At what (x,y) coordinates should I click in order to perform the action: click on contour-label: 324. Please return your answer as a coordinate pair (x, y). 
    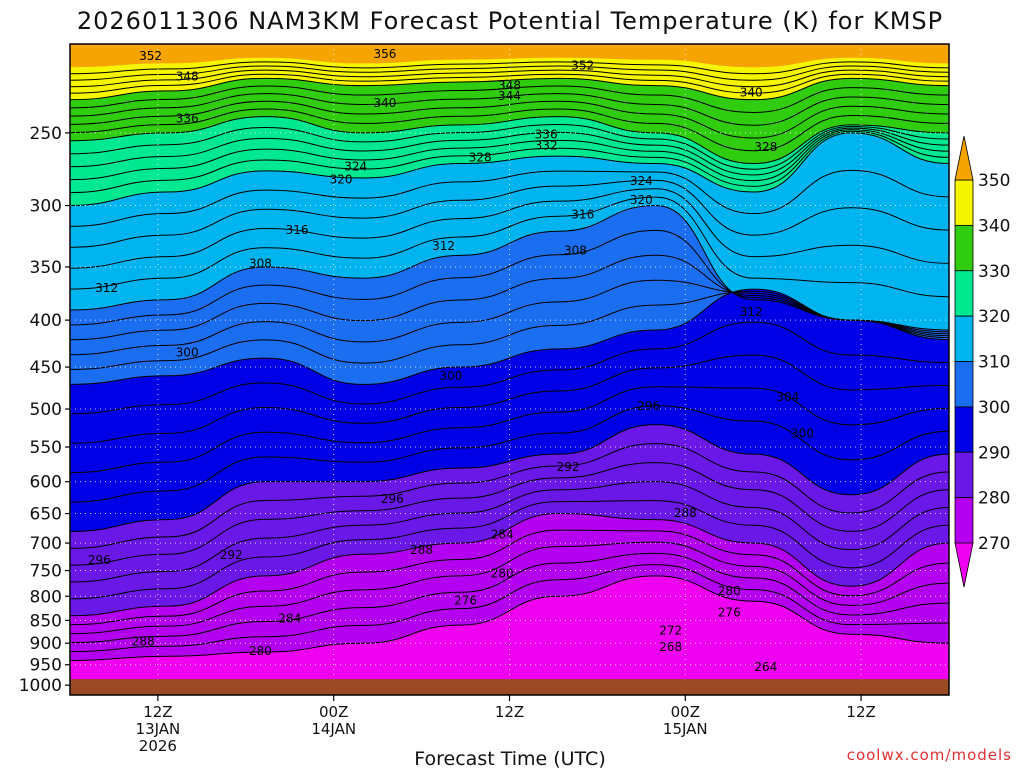
    Looking at the image, I should click on (641, 181).